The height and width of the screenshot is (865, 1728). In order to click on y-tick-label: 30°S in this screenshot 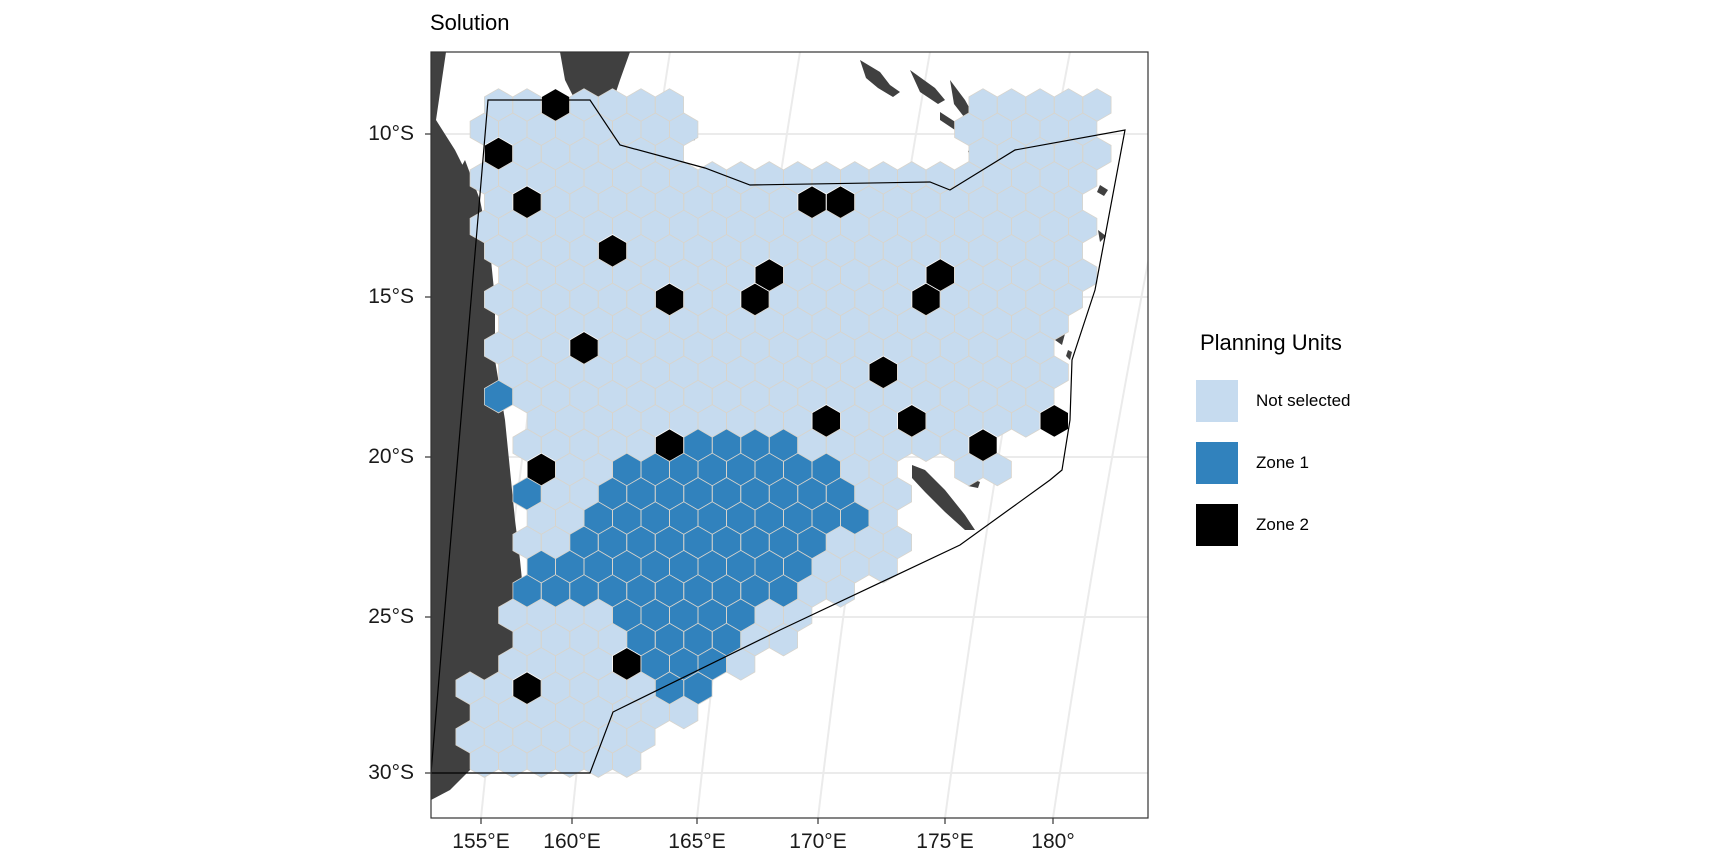, I will do `click(391, 772)`.